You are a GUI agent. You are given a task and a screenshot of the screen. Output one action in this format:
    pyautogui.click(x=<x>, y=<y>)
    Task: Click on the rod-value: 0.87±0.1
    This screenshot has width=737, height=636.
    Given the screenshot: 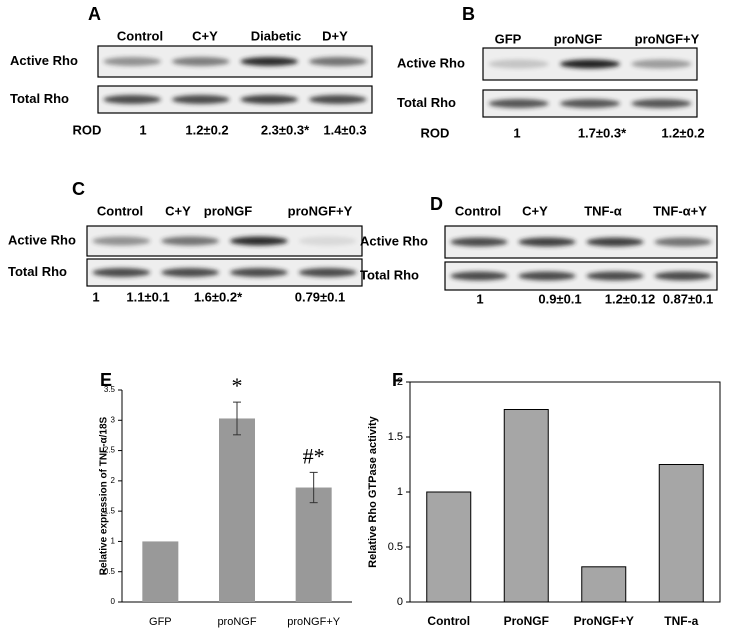 What is the action you would take?
    pyautogui.click(x=688, y=298)
    